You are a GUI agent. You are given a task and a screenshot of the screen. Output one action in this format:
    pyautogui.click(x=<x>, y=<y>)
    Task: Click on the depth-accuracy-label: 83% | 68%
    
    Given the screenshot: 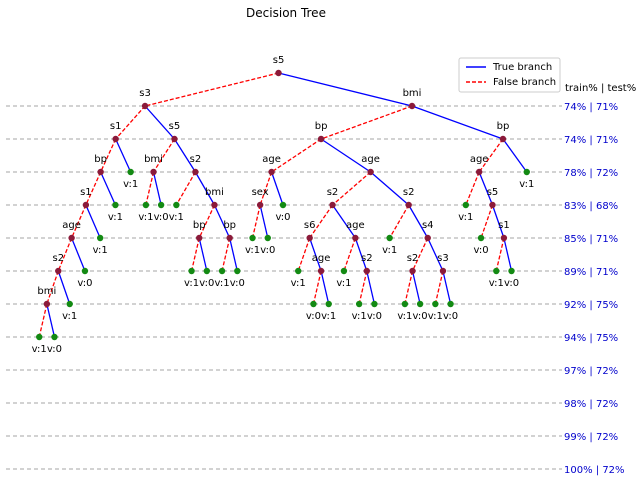 What is the action you would take?
    pyautogui.click(x=591, y=206)
    